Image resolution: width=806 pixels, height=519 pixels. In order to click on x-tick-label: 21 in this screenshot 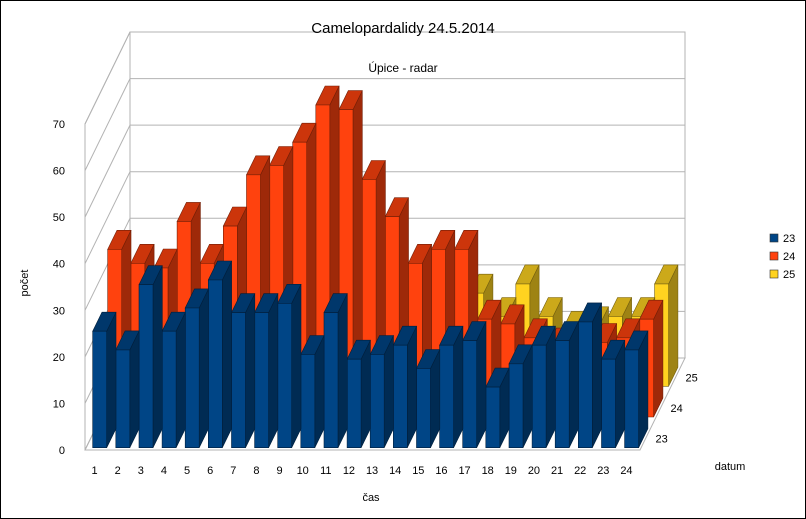, I will do `click(557, 471)`.